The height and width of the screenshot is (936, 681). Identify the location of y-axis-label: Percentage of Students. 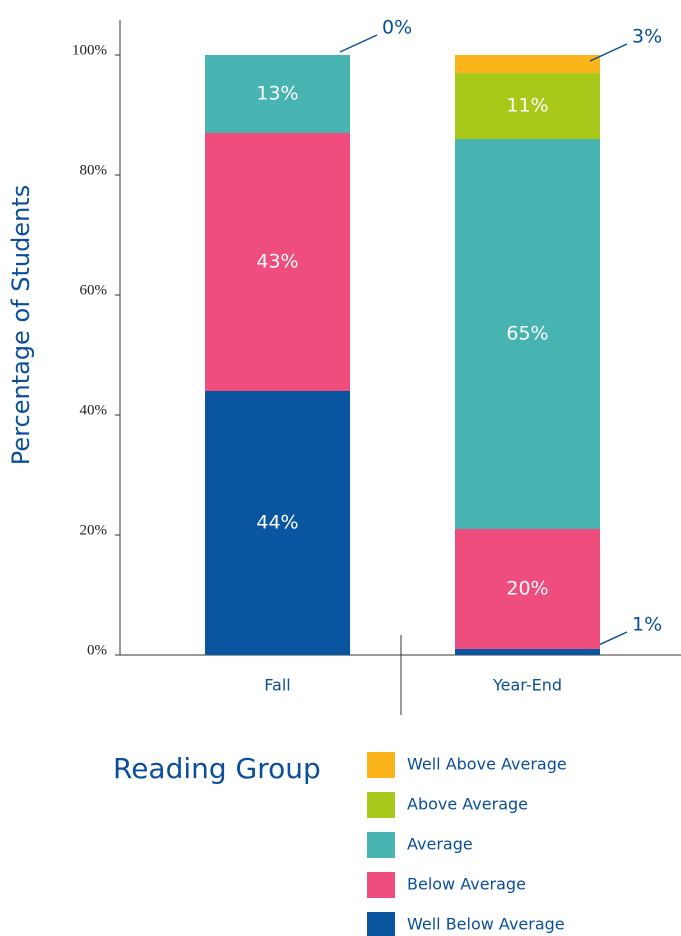
(21, 325).